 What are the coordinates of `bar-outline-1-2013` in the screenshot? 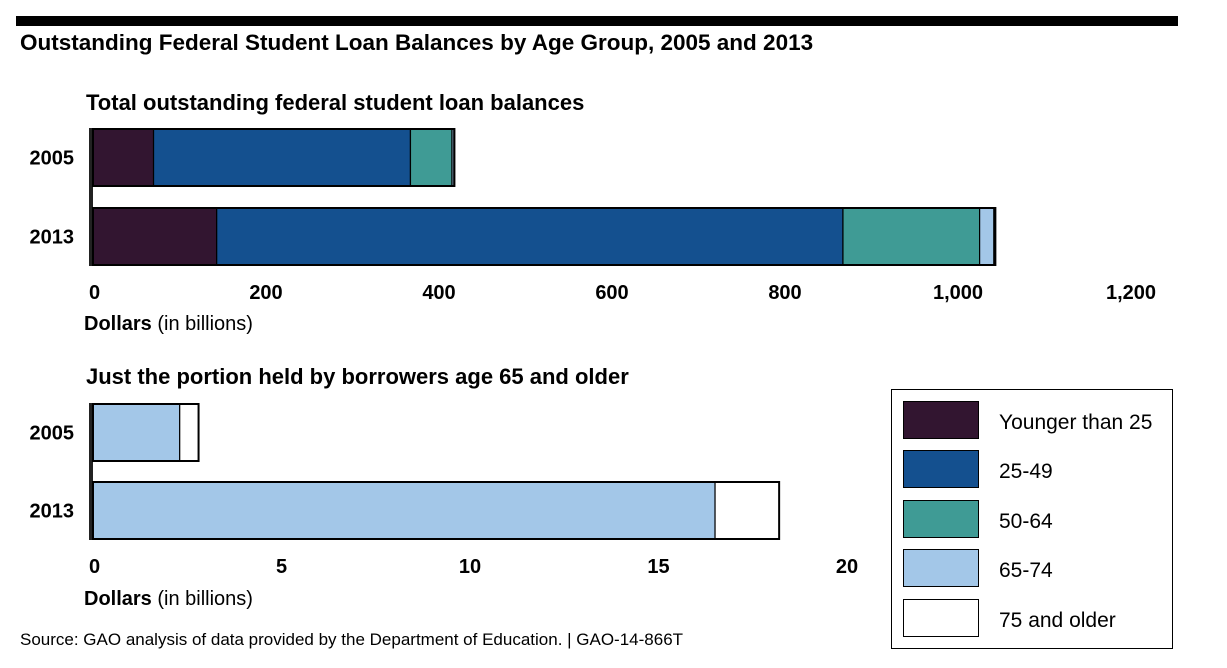 It's located at (544, 236).